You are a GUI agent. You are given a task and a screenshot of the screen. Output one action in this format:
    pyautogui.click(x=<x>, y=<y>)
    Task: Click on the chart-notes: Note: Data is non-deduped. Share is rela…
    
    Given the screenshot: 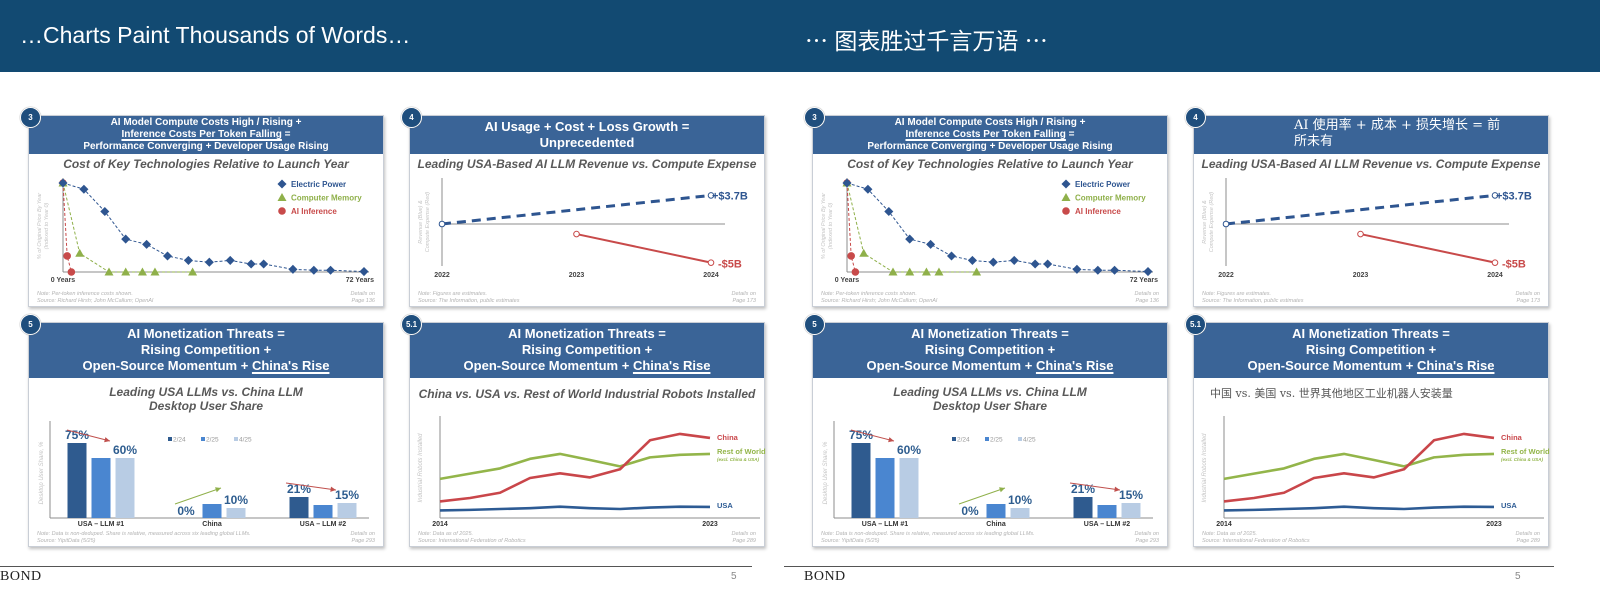 What is the action you would take?
    pyautogui.click(x=144, y=538)
    